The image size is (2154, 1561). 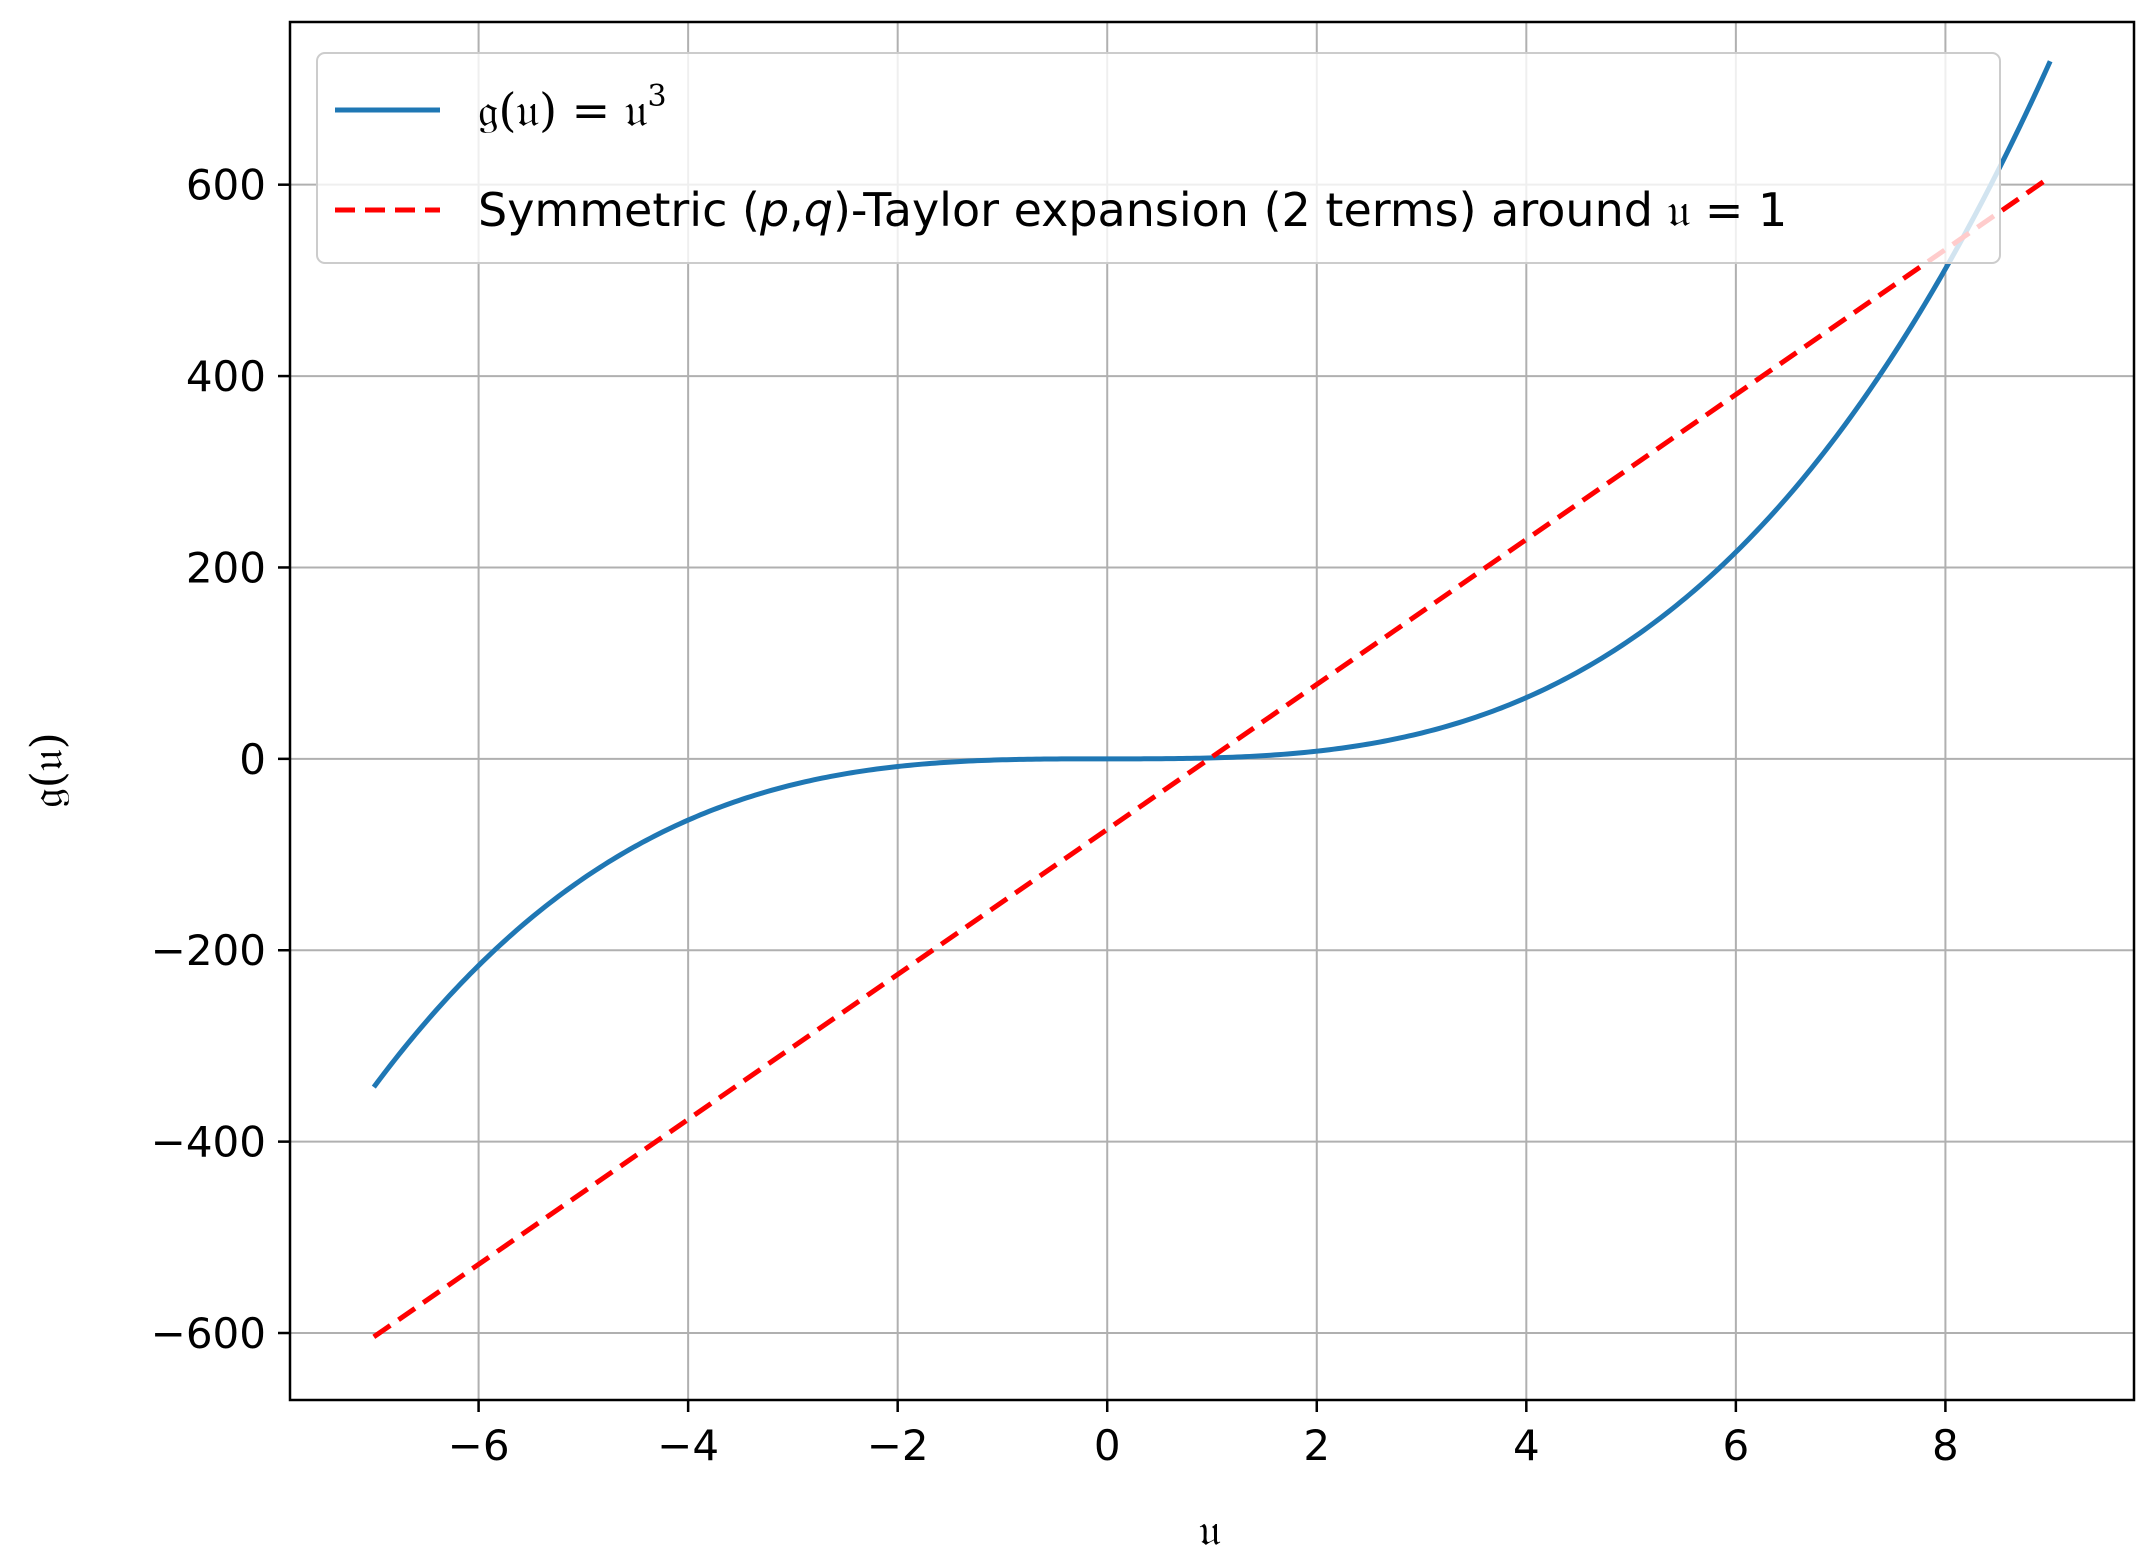 I want to click on y-axis: −600 −400 −200 0 200 400 600, so click(x=220, y=759).